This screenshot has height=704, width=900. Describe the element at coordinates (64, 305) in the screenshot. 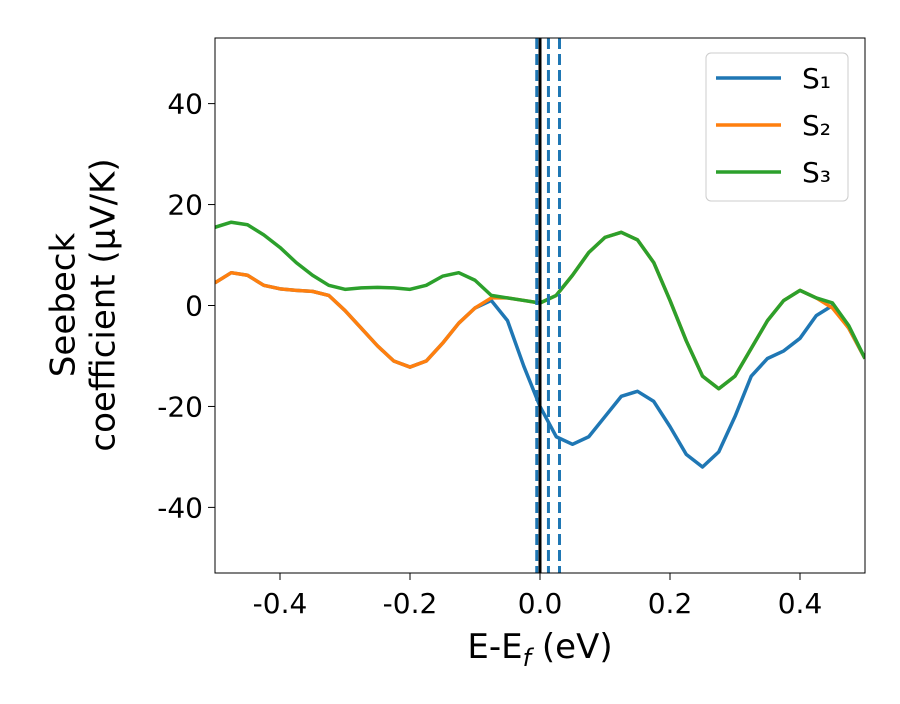

I see `y-label-line: Seebeck` at that location.